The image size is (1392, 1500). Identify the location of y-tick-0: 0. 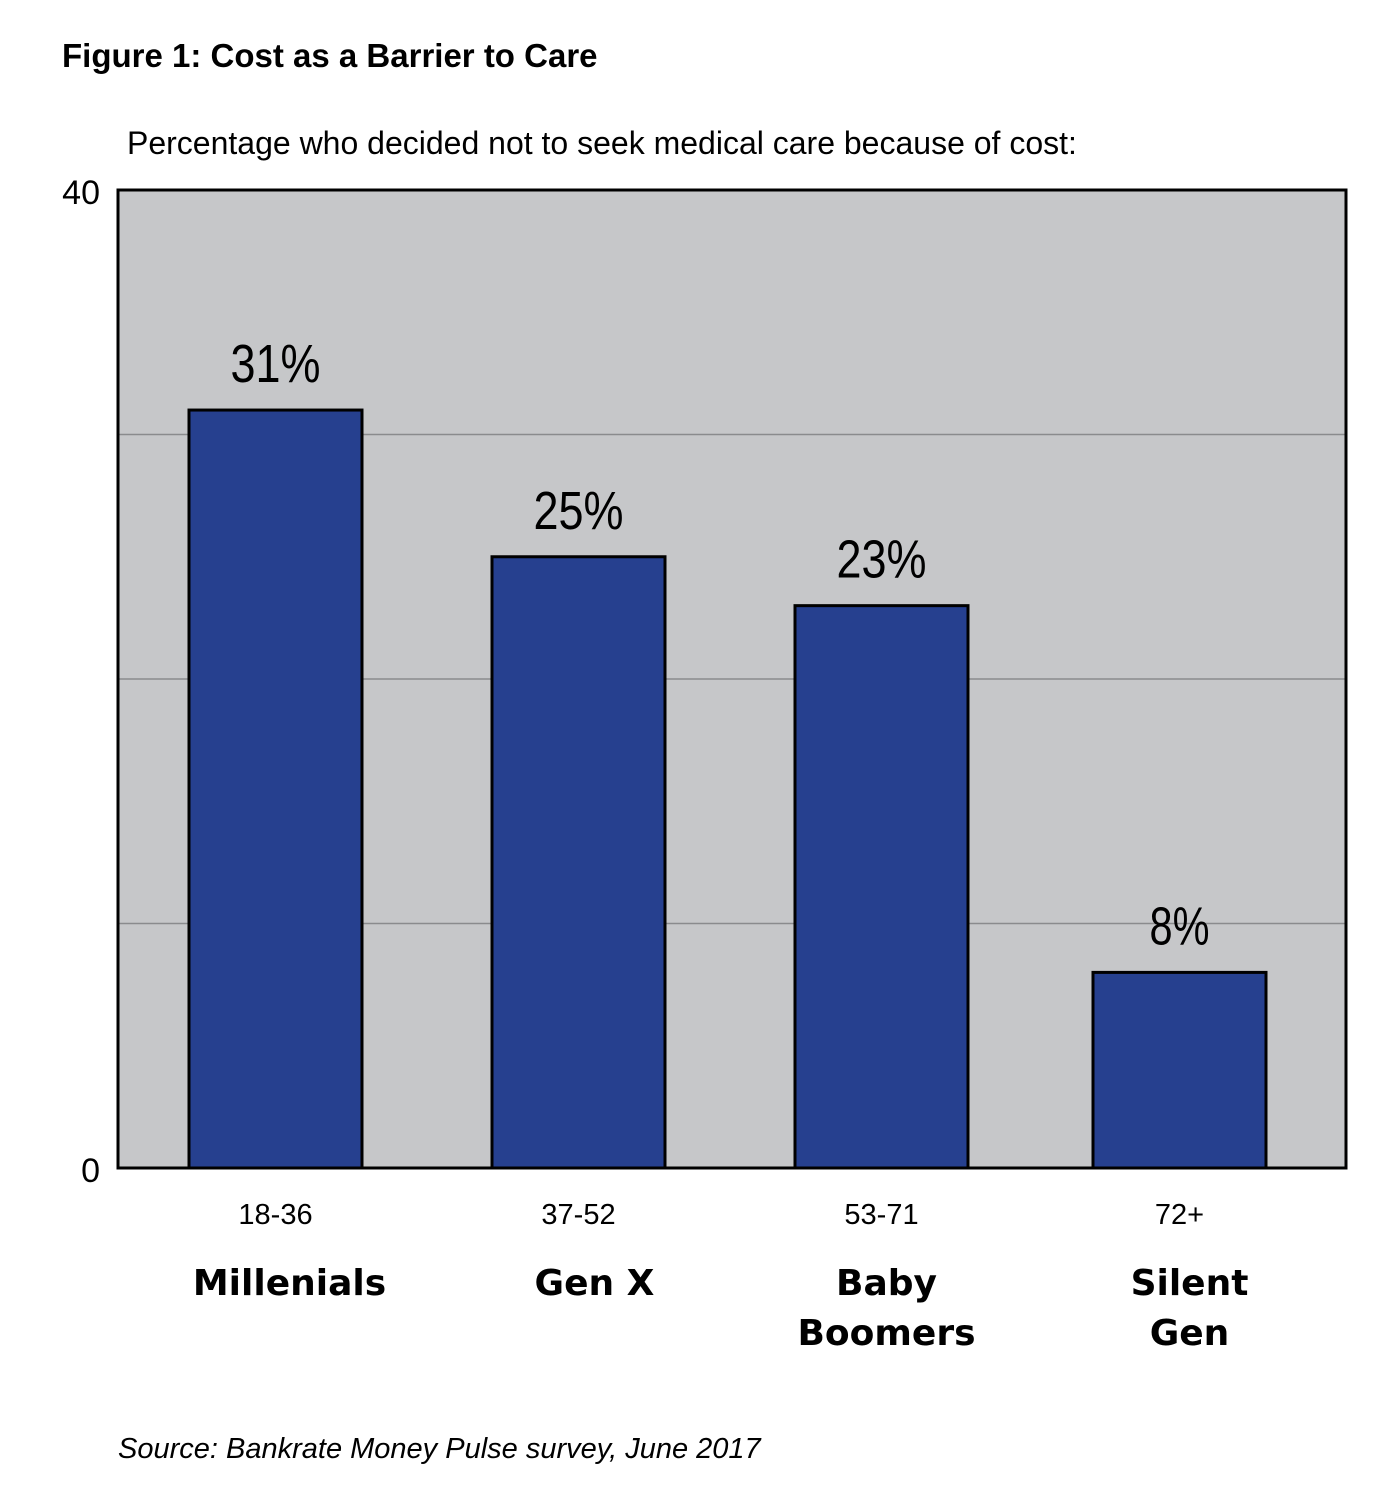
(90, 1171).